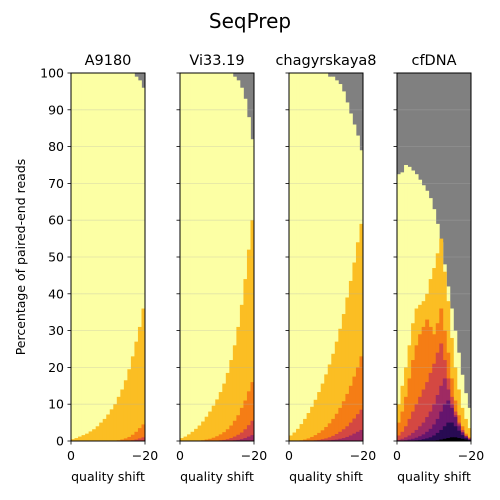  I want to click on y-tick-label: 0, so click(60, 441).